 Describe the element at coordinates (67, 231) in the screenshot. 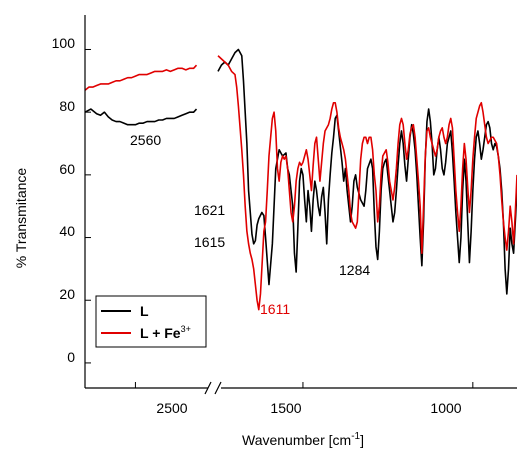

I see `y-tick-label-40: 40` at that location.